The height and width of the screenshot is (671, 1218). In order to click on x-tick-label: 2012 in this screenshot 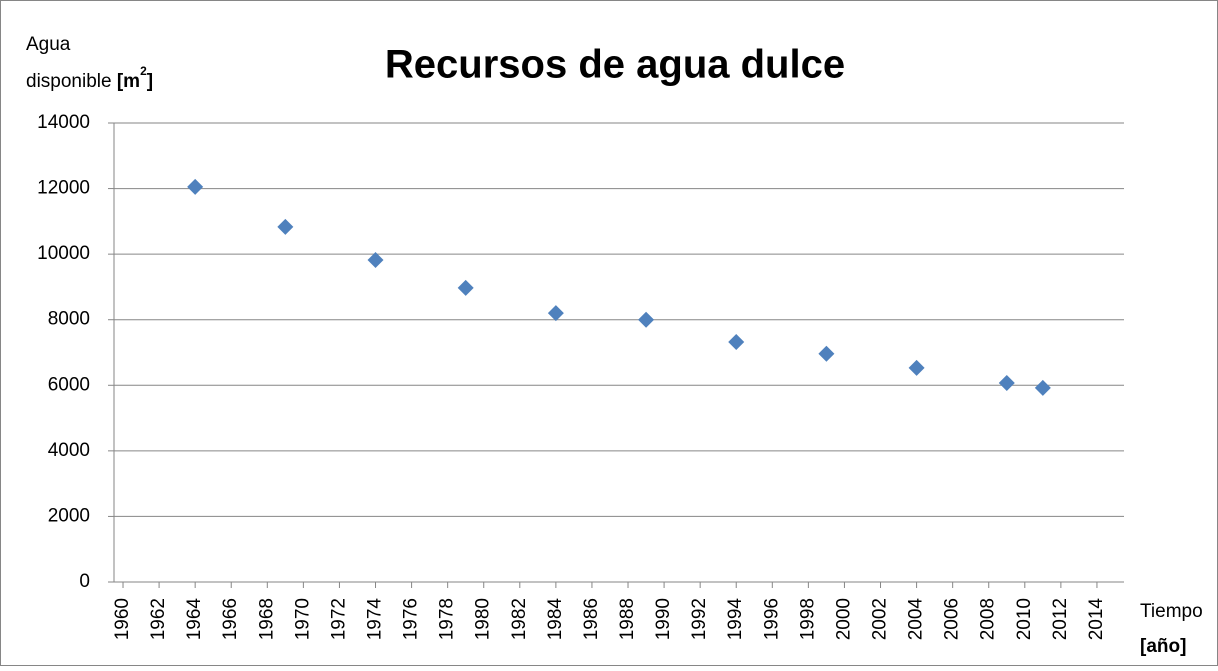, I will do `click(1060, 619)`.